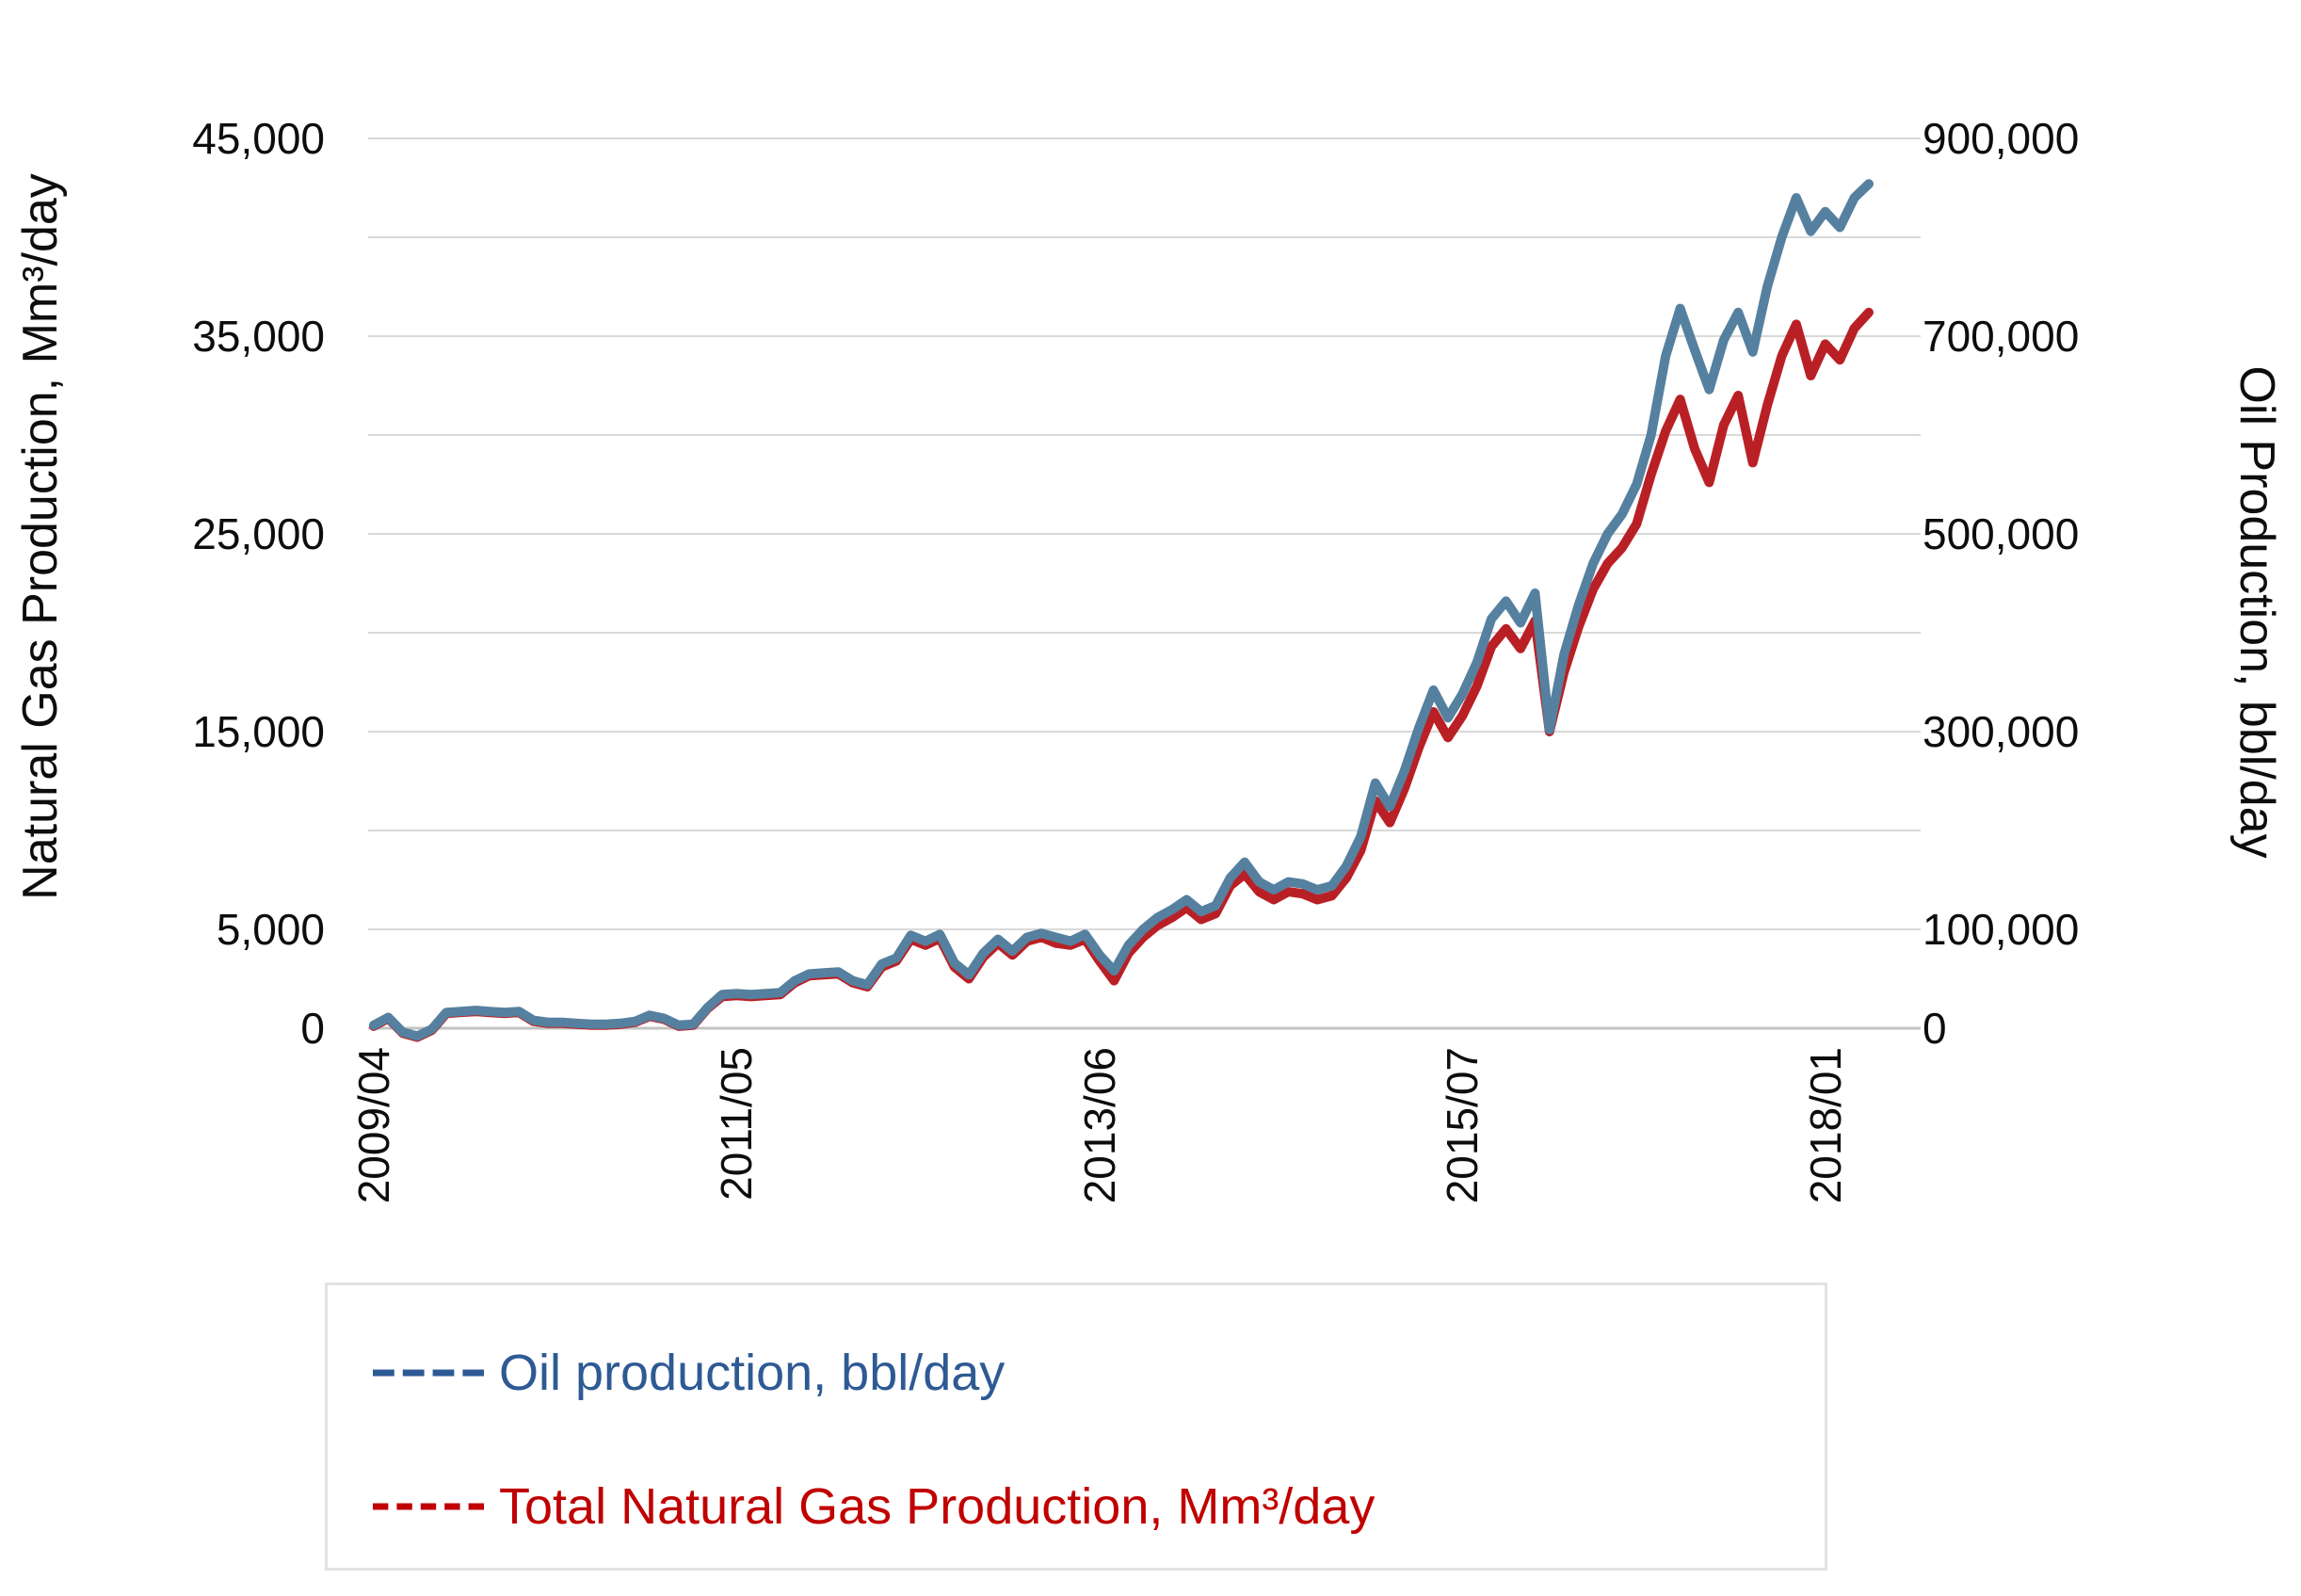 Image resolution: width=2301 pixels, height=1596 pixels. What do you see at coordinates (938, 1506) in the screenshot?
I see `legend-label: Total Natural Gas Production, Mm³/day` at bounding box center [938, 1506].